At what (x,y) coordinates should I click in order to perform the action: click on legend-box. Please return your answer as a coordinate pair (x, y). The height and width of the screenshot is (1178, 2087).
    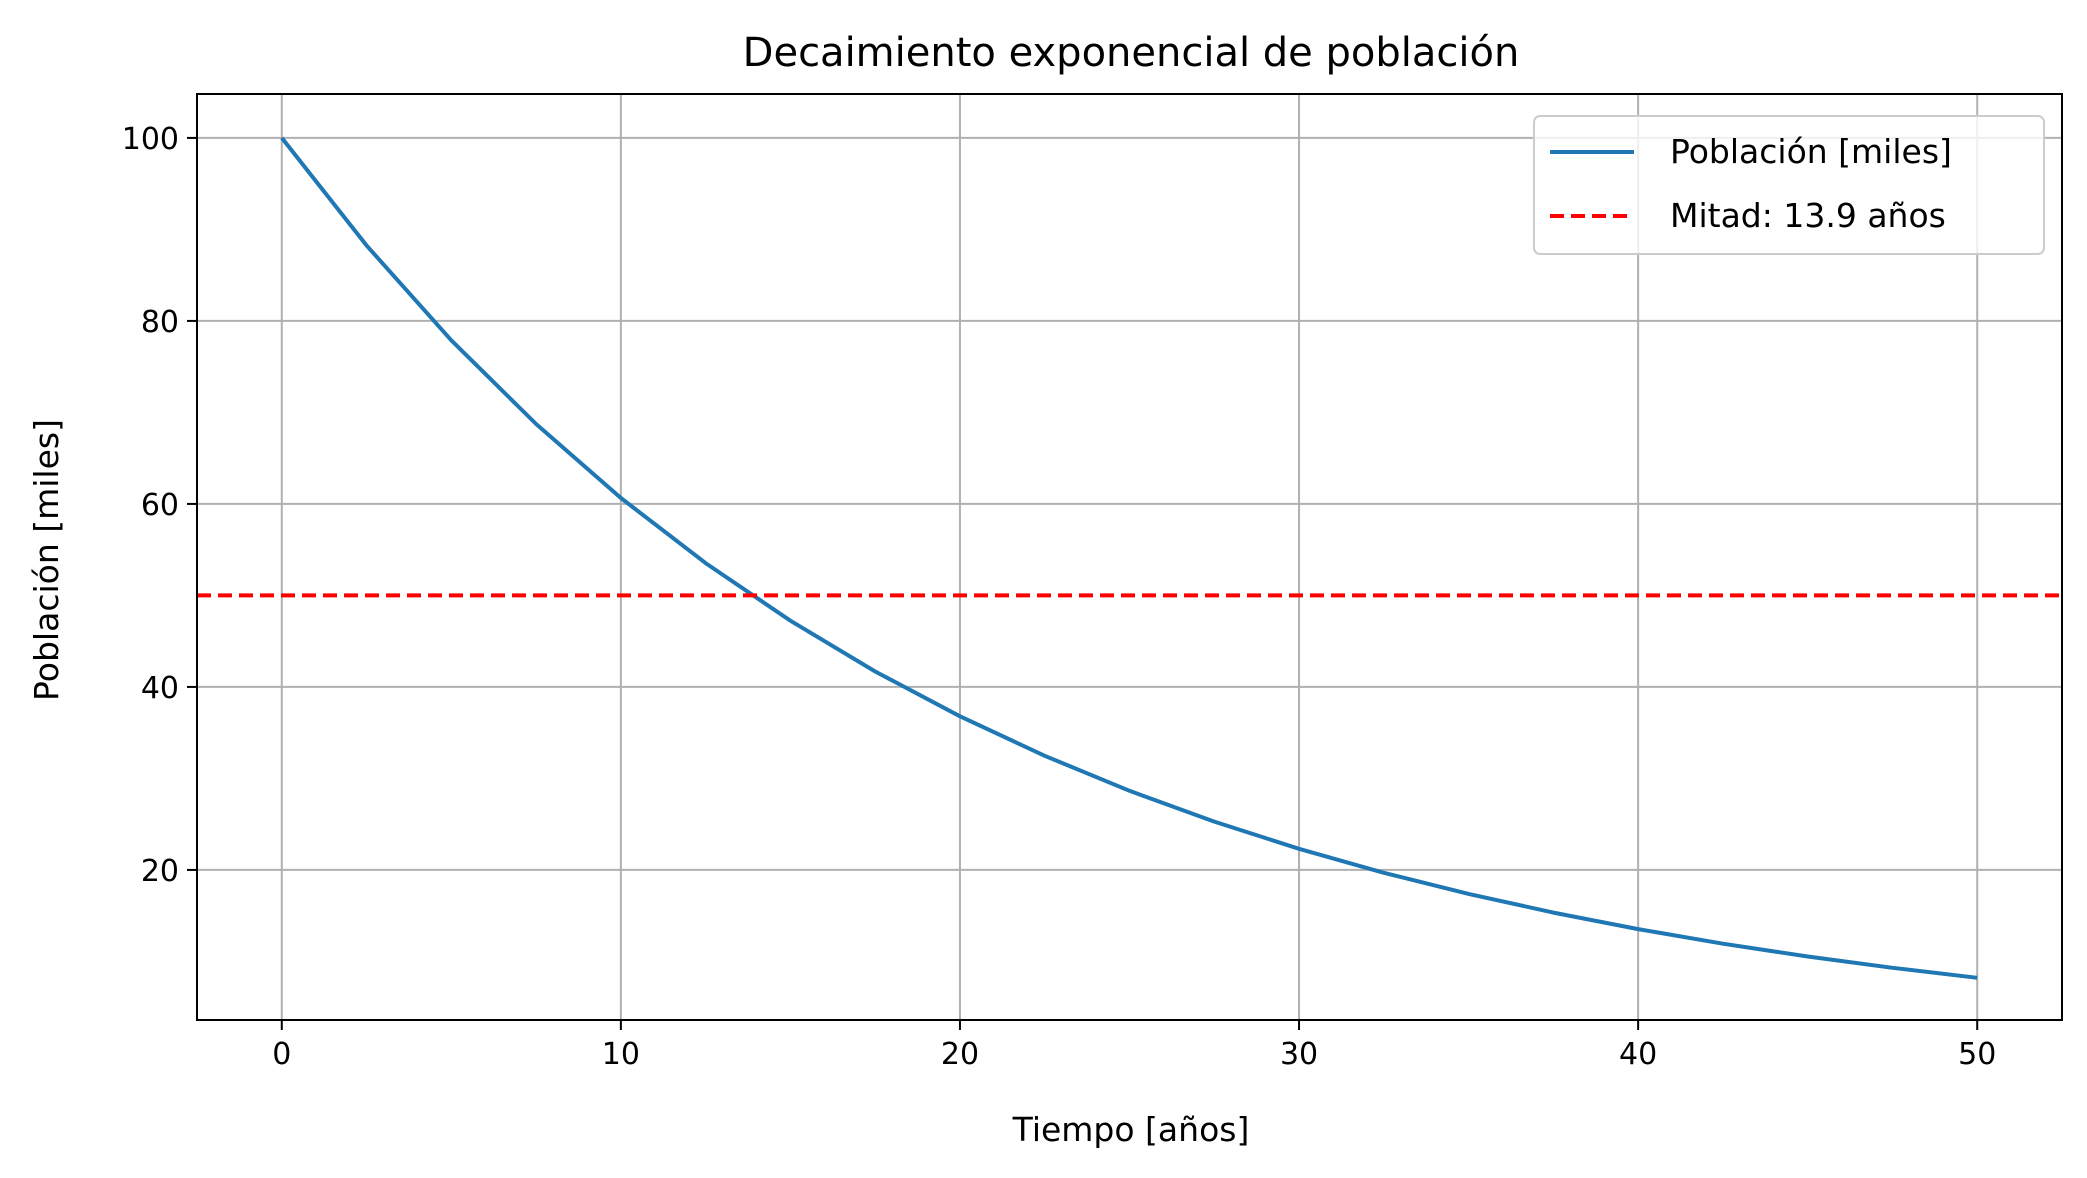
    Looking at the image, I should click on (1789, 185).